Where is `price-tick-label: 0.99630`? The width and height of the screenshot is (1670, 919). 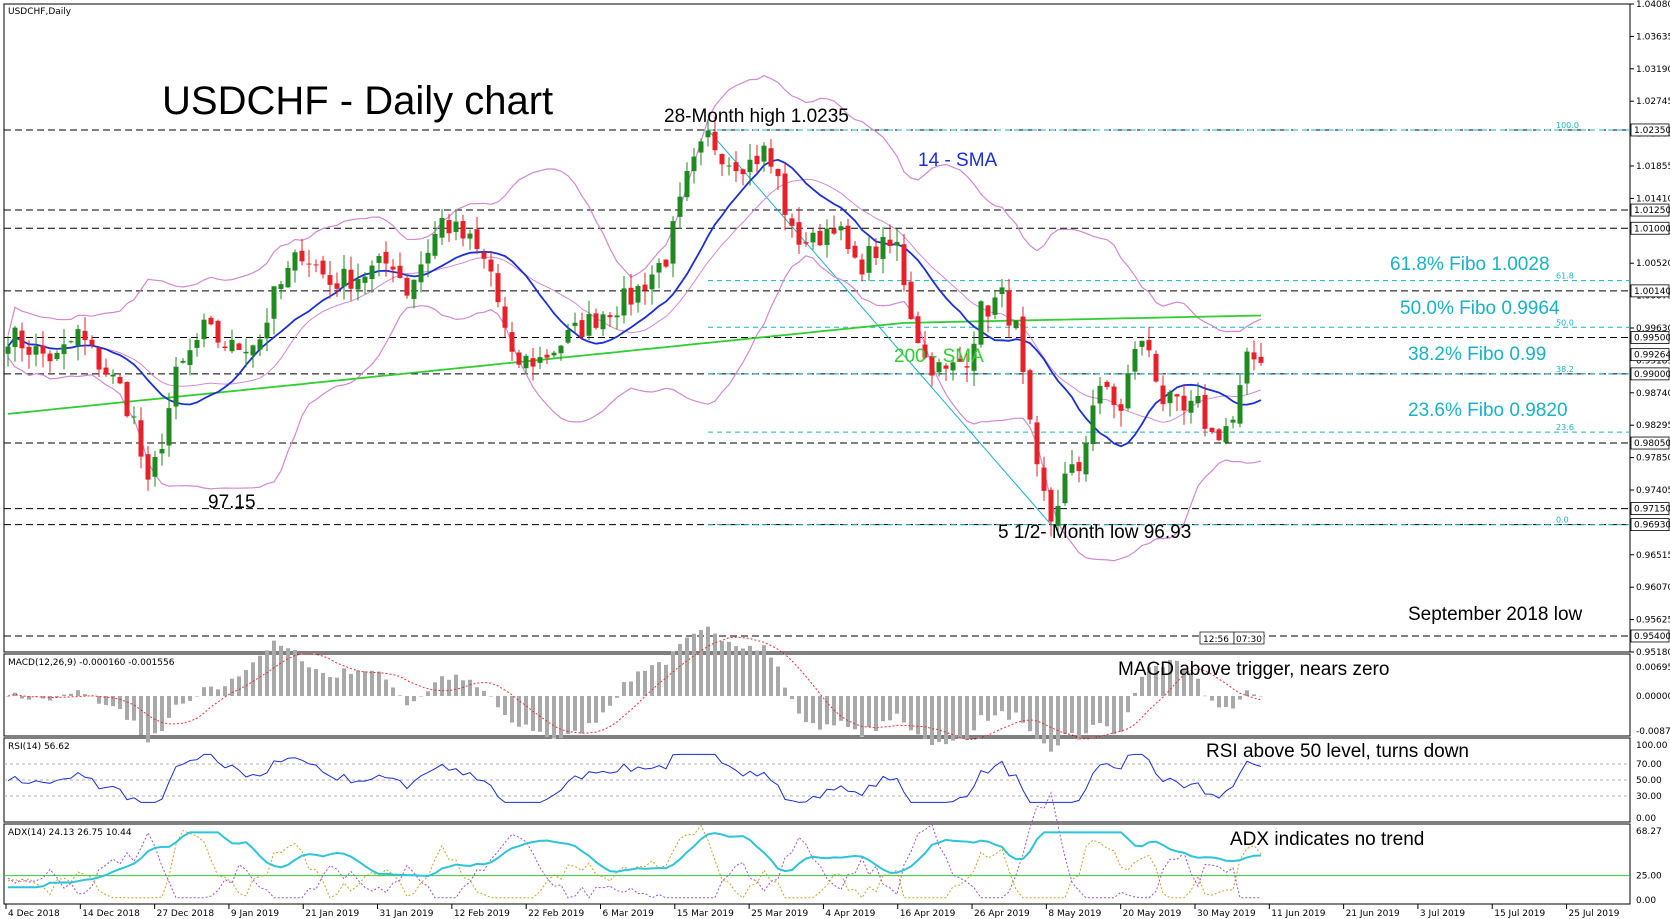
price-tick-label: 0.99630 is located at coordinates (1653, 329).